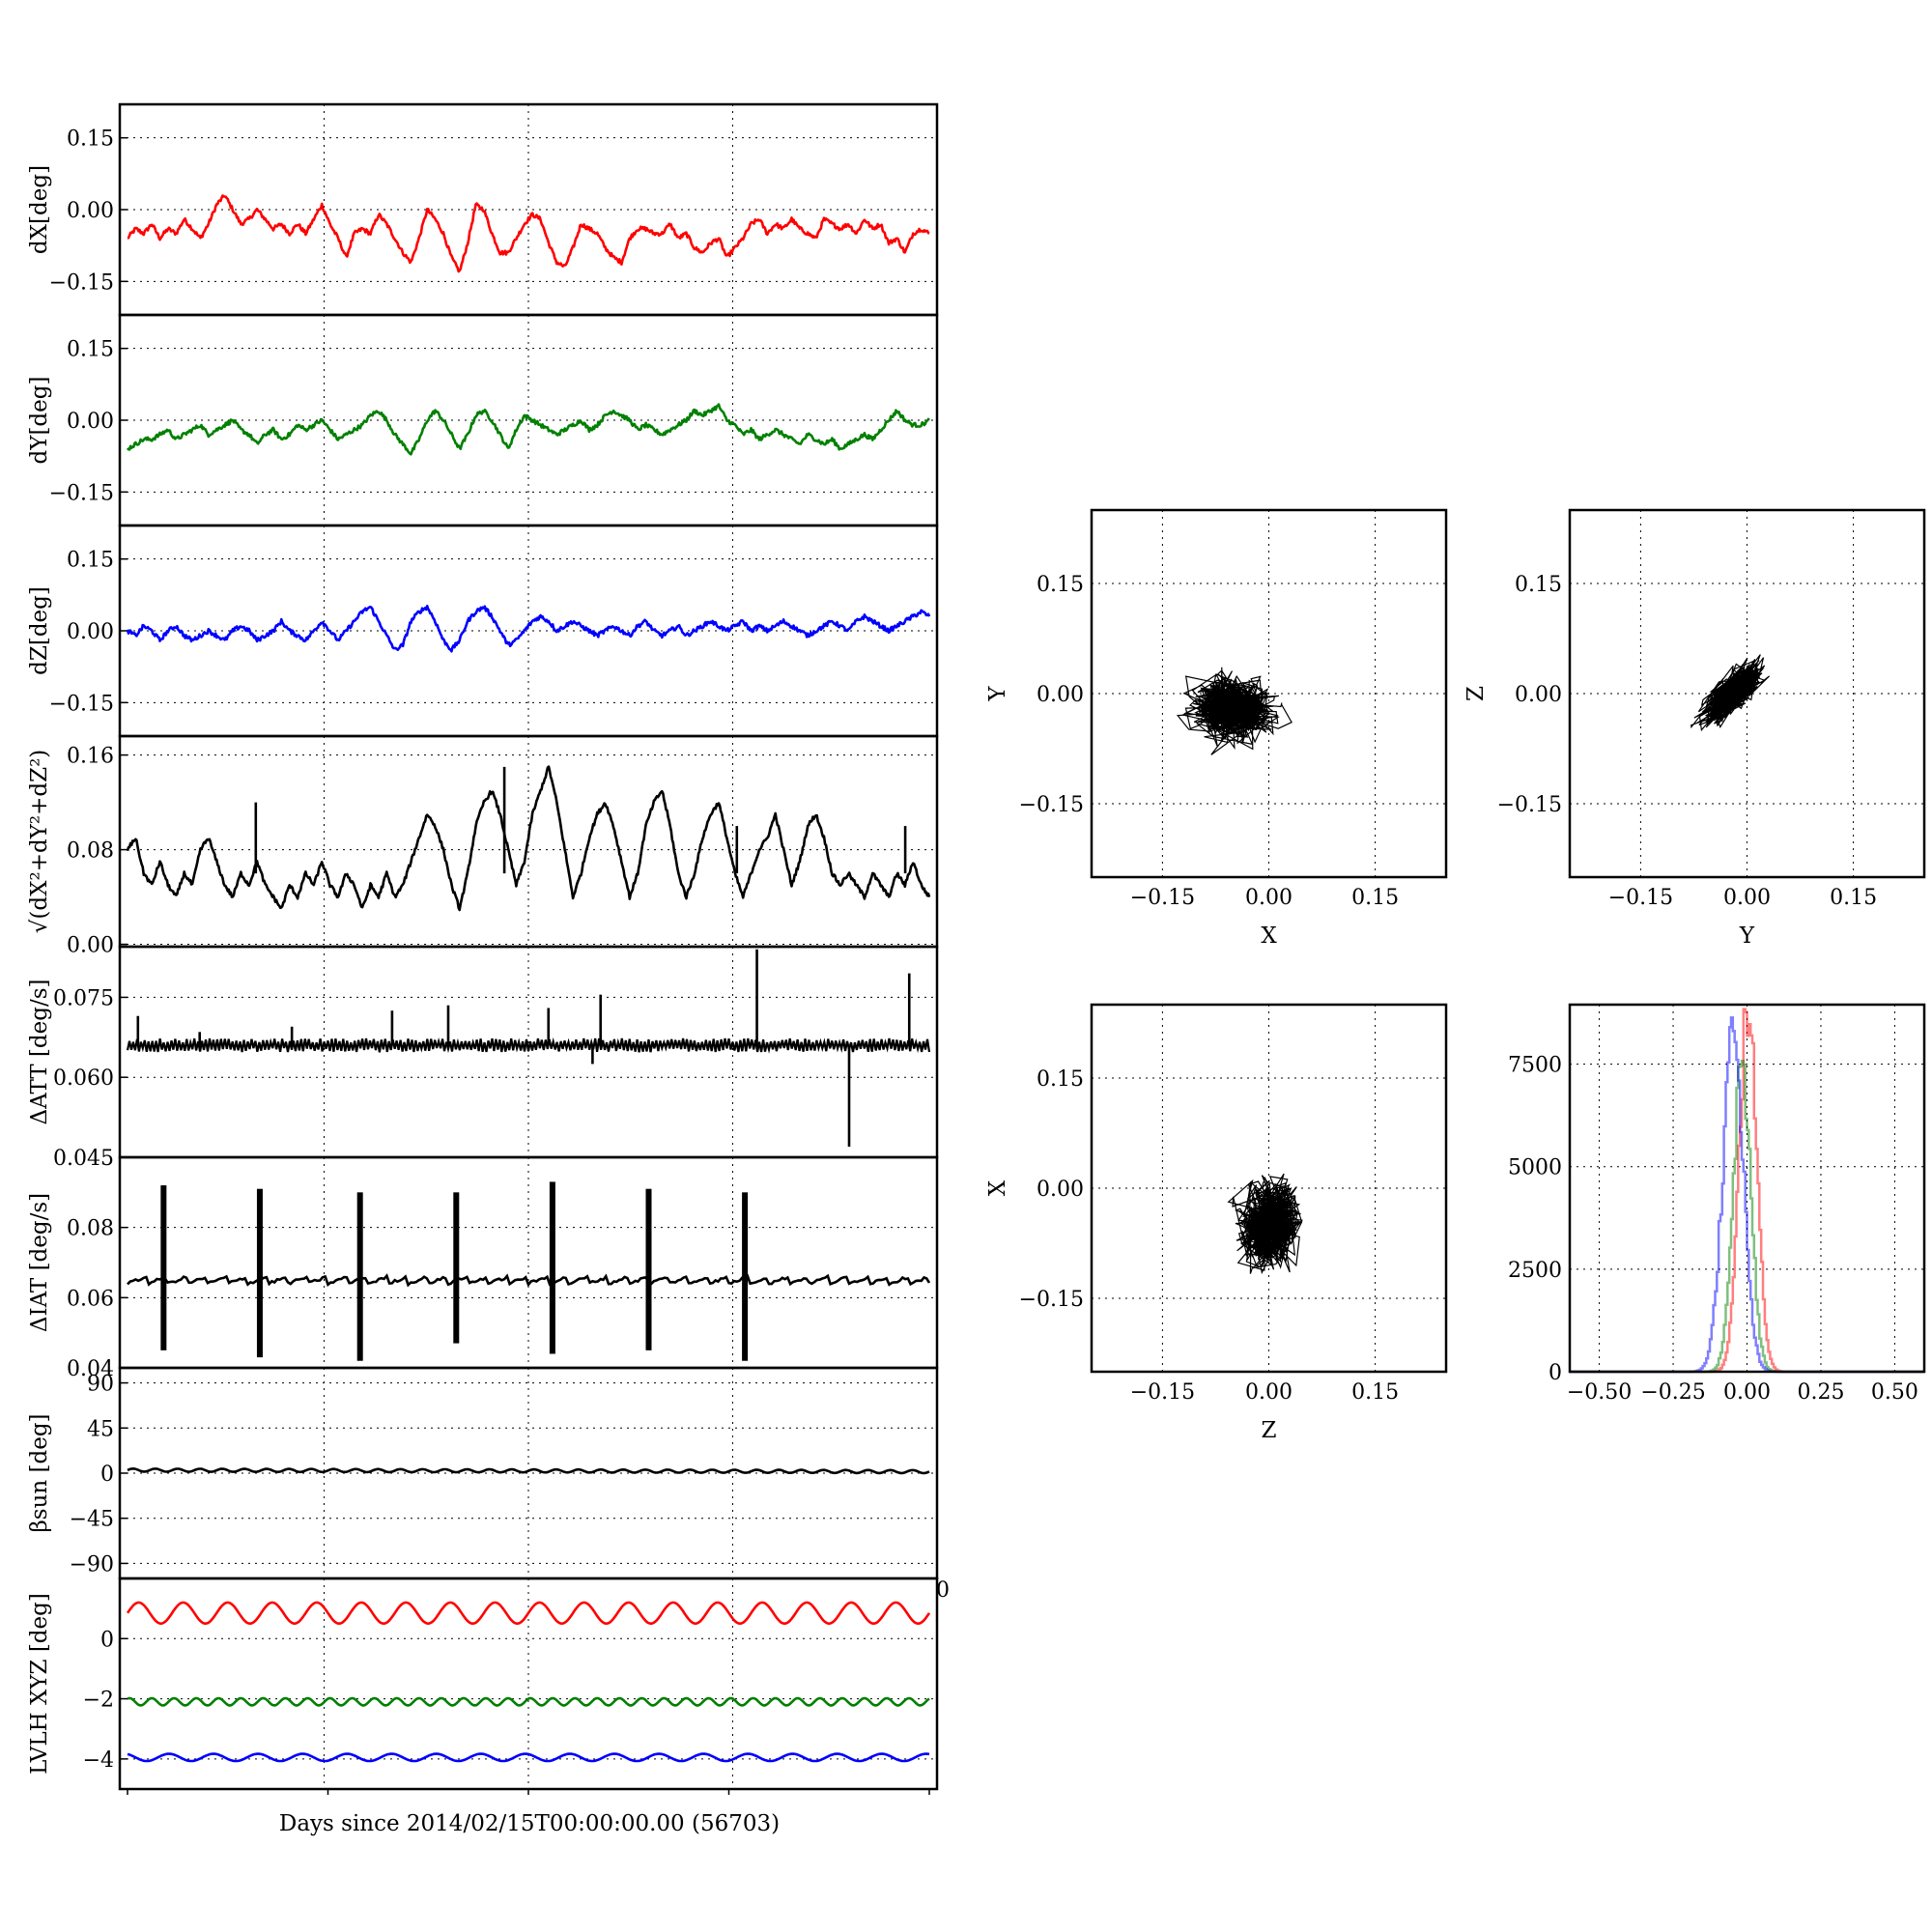 This screenshot has height=1932, width=1932. I want to click on data-group-dr, so click(528, 838).